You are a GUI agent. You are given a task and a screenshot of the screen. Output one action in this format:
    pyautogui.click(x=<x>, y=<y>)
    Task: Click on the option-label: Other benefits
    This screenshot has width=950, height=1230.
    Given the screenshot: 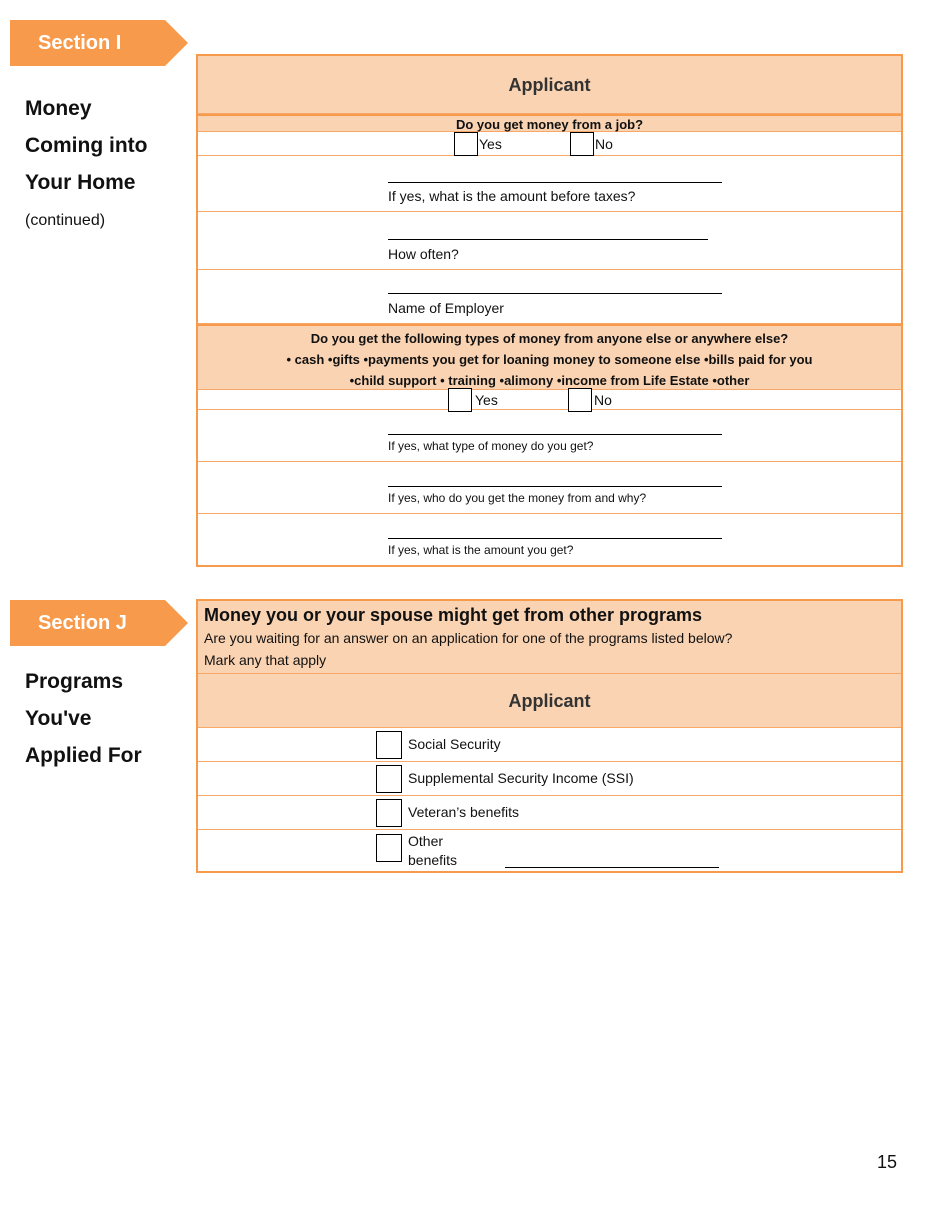 What is the action you would take?
    pyautogui.click(x=432, y=851)
    